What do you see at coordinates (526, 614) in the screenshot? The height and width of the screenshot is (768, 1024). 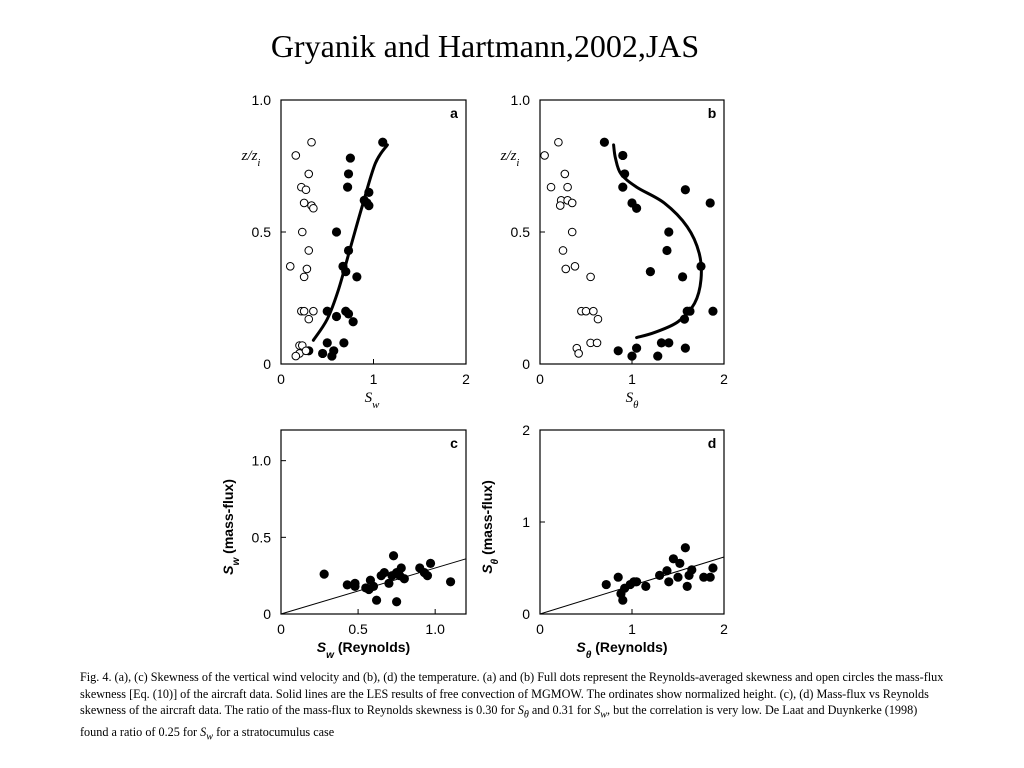 I see `y-tick-label: 0` at bounding box center [526, 614].